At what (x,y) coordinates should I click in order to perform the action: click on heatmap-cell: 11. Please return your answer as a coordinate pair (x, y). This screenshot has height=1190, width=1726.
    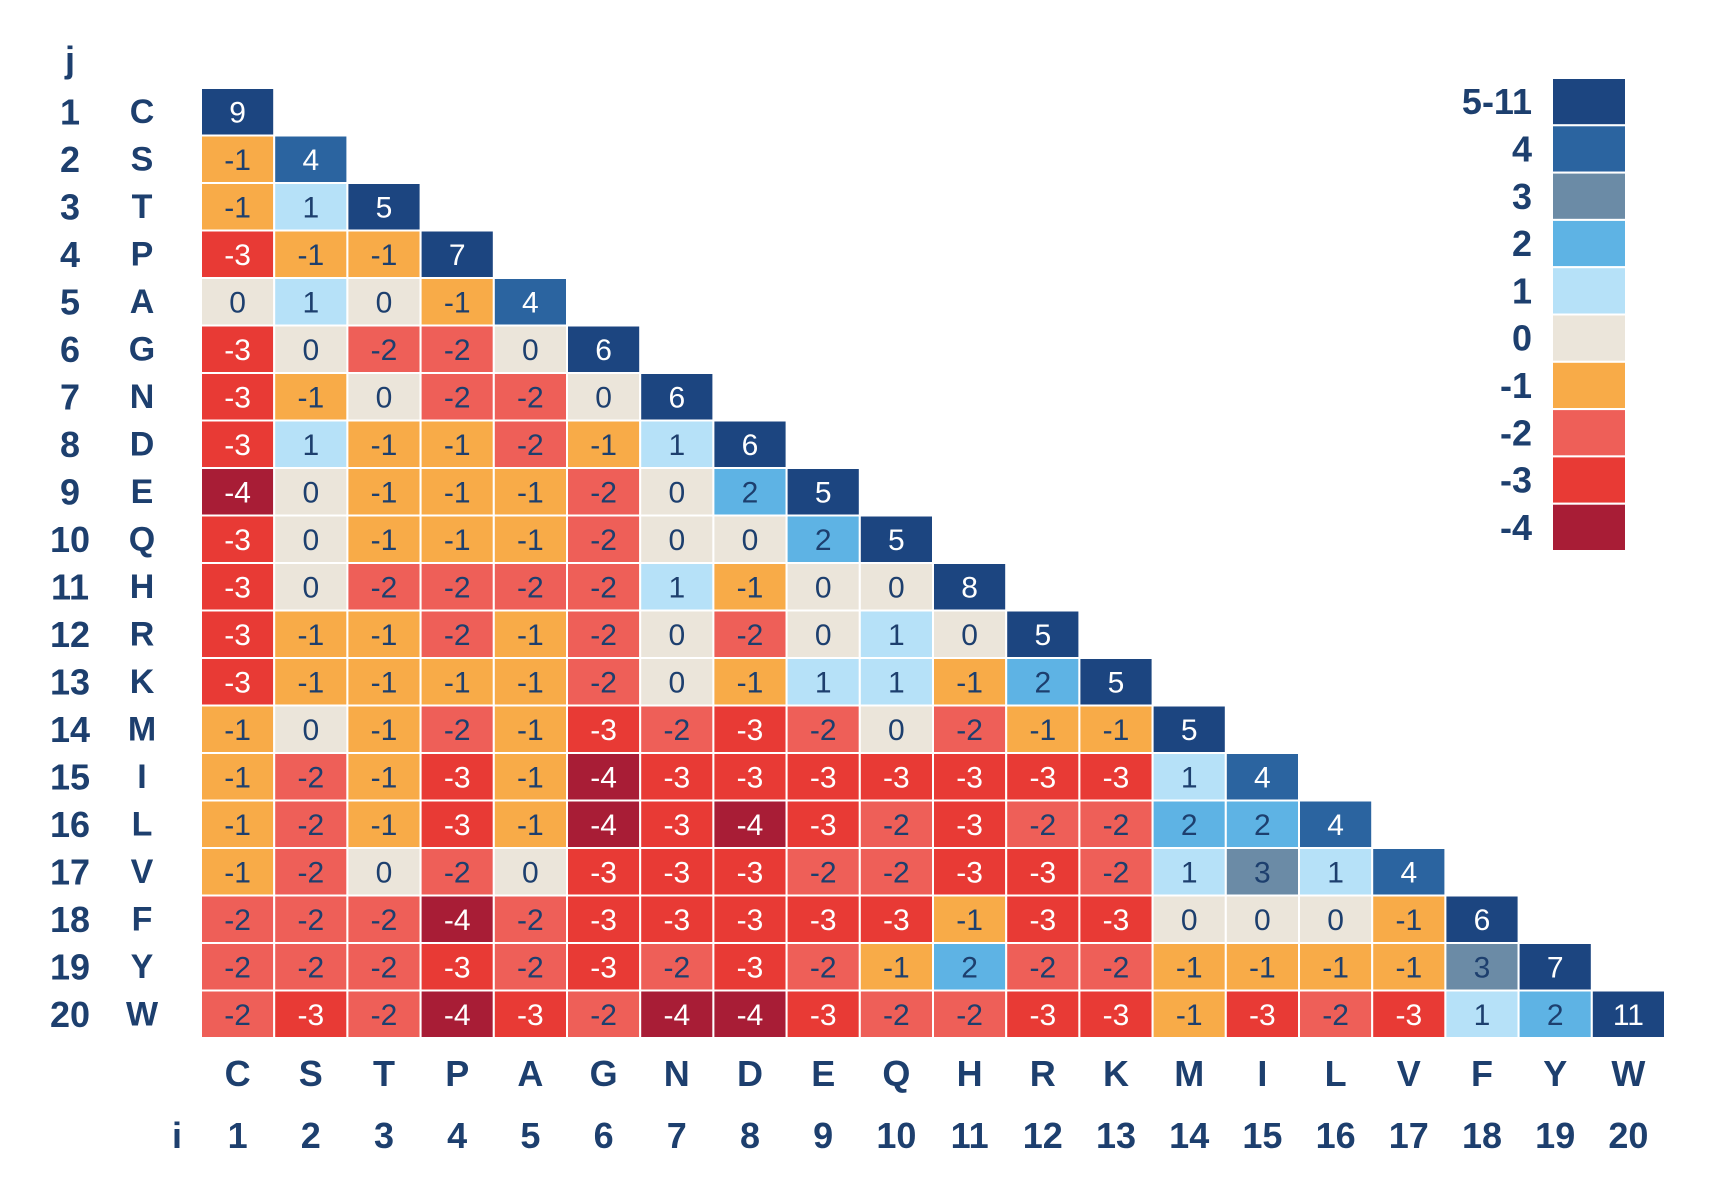
    Looking at the image, I should click on (1628, 1014).